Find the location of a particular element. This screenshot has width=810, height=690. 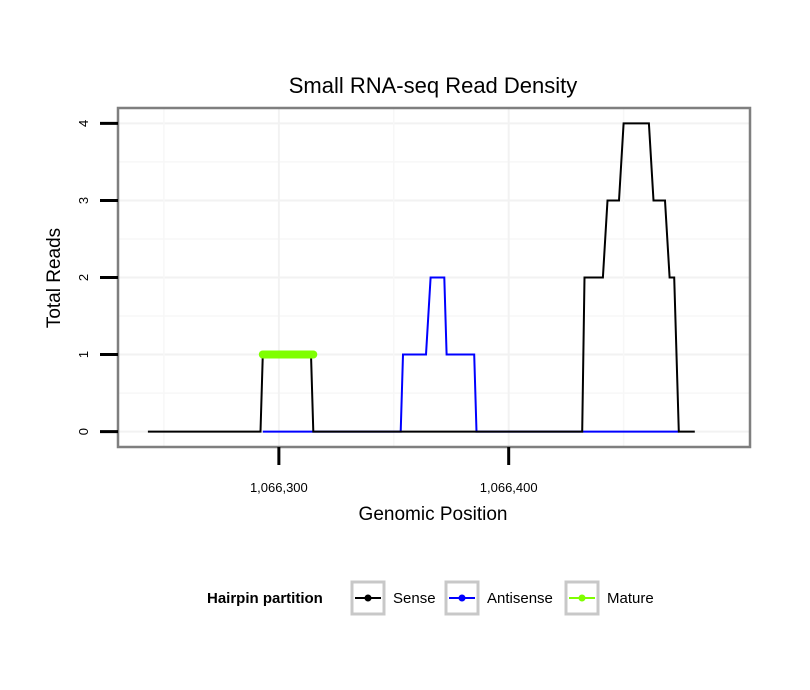

y-axis-title: Total Reads is located at coordinates (54, 278).